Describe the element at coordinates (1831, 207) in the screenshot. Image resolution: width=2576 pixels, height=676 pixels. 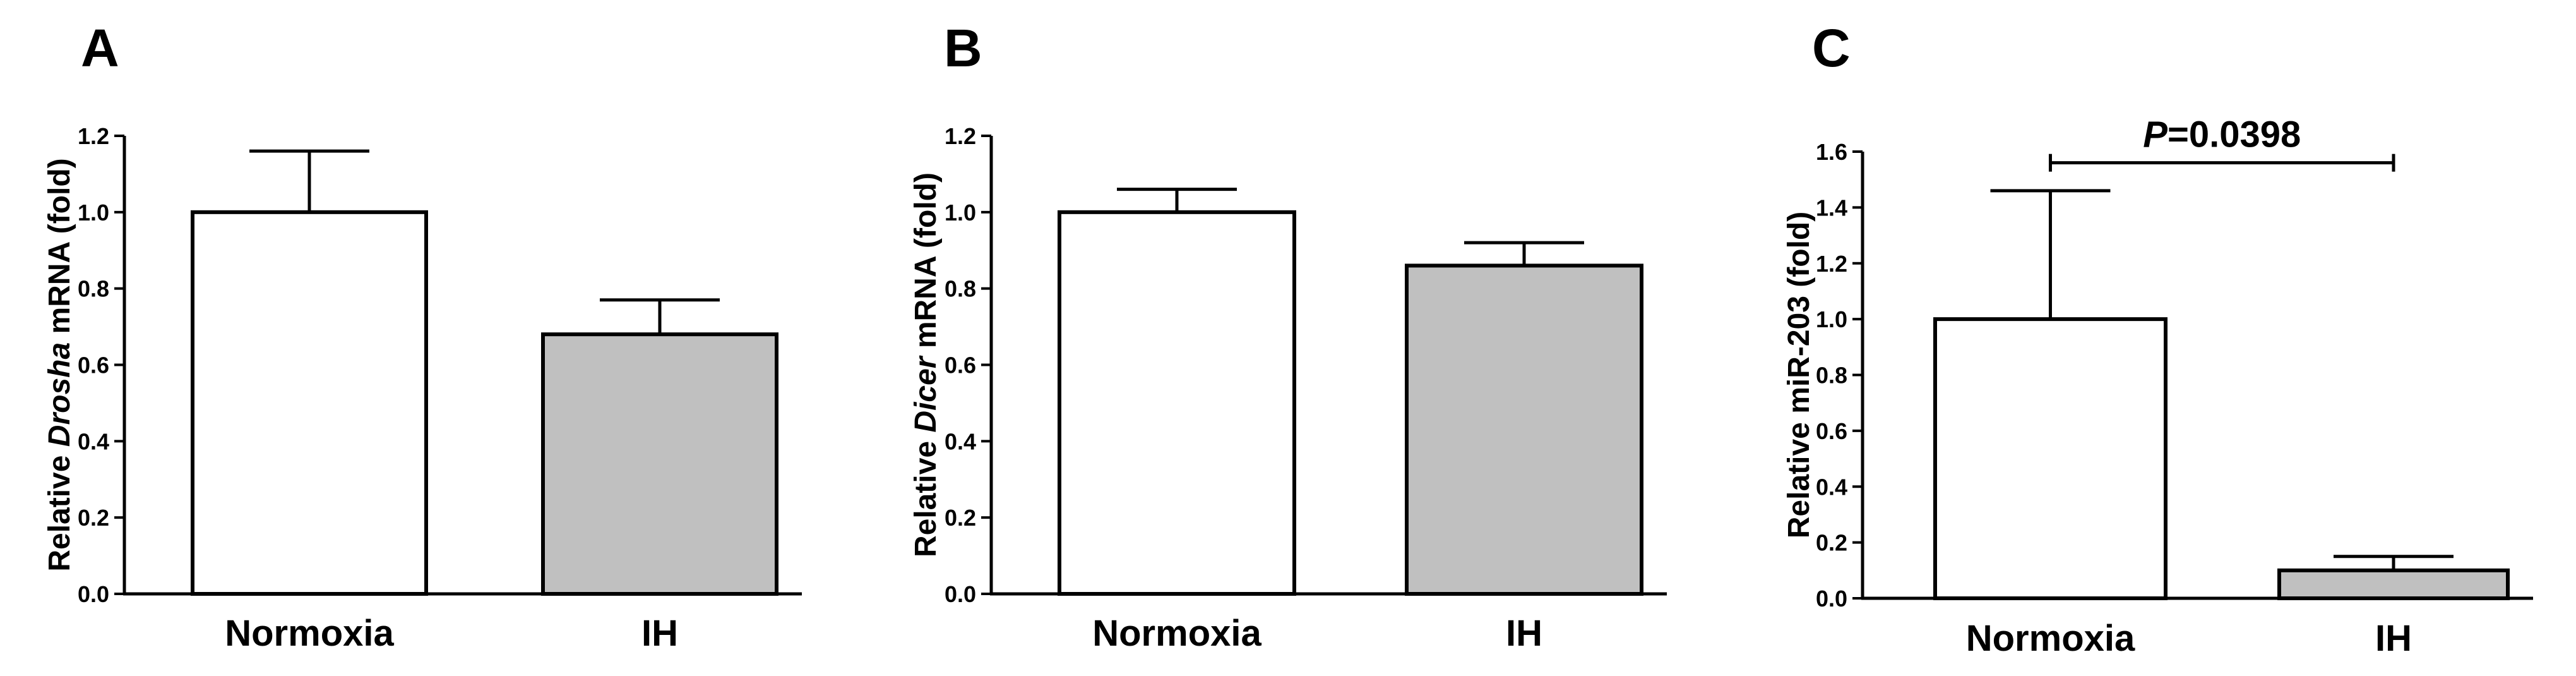
I see `y-tick-label: 1.4` at that location.